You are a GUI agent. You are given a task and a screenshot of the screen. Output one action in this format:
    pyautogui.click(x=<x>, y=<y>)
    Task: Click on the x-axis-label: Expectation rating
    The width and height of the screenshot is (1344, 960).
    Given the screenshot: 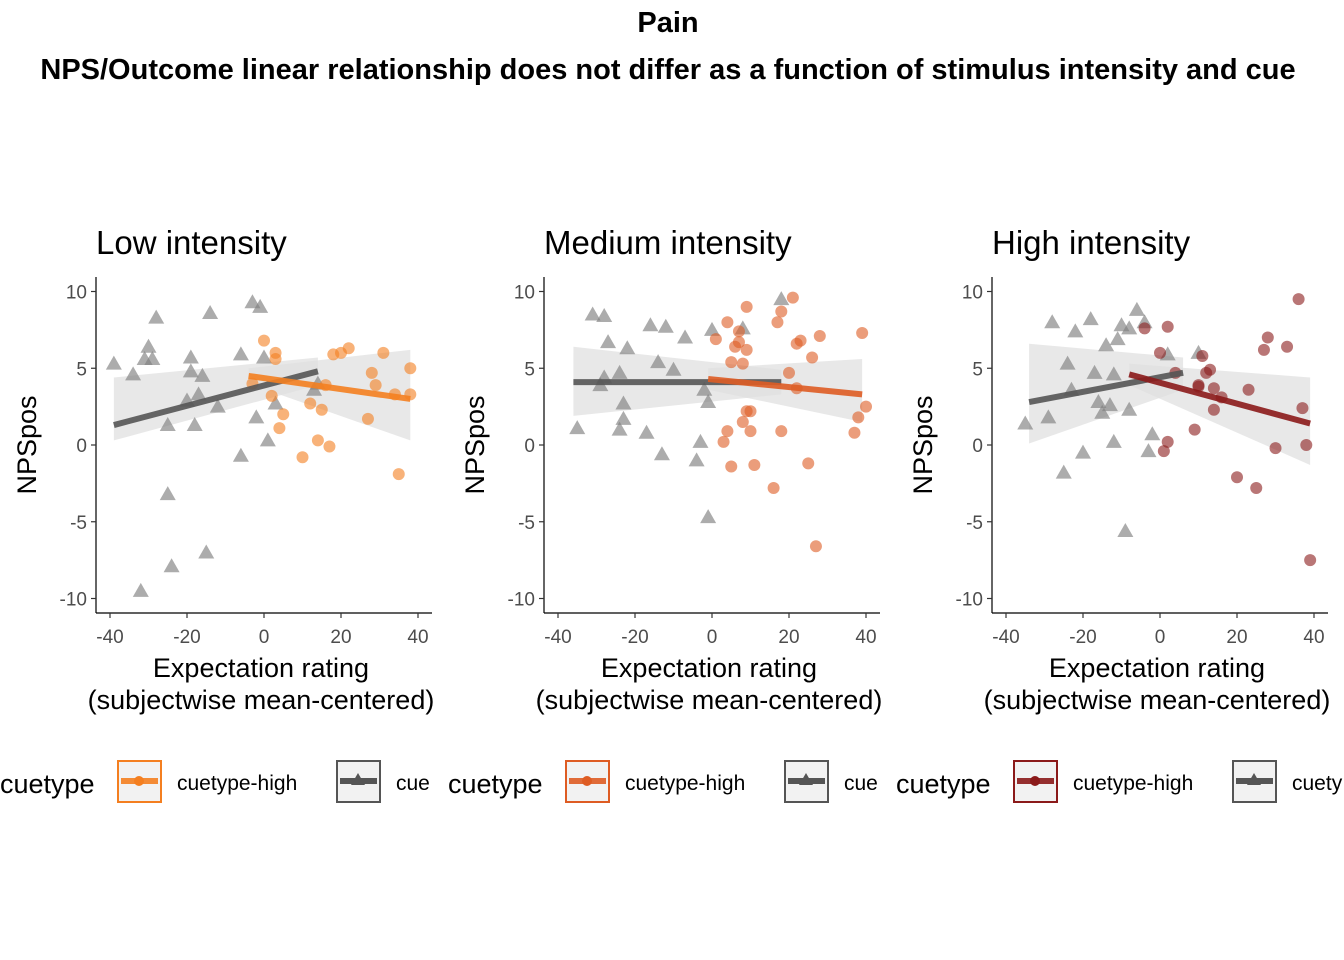 What is the action you would take?
    pyautogui.click(x=709, y=668)
    